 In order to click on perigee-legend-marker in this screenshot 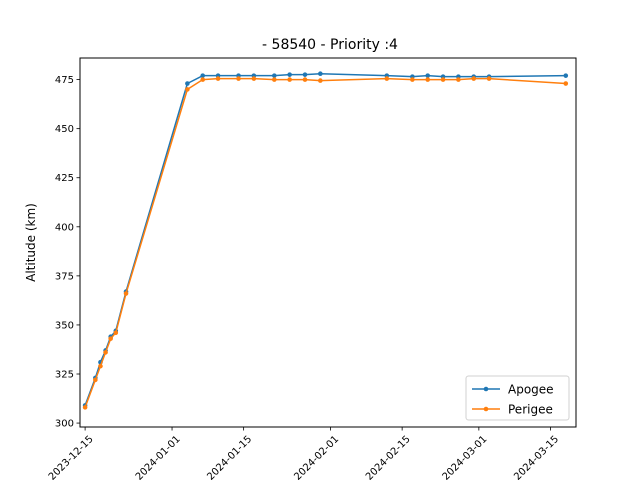, I will do `click(486, 409)`.